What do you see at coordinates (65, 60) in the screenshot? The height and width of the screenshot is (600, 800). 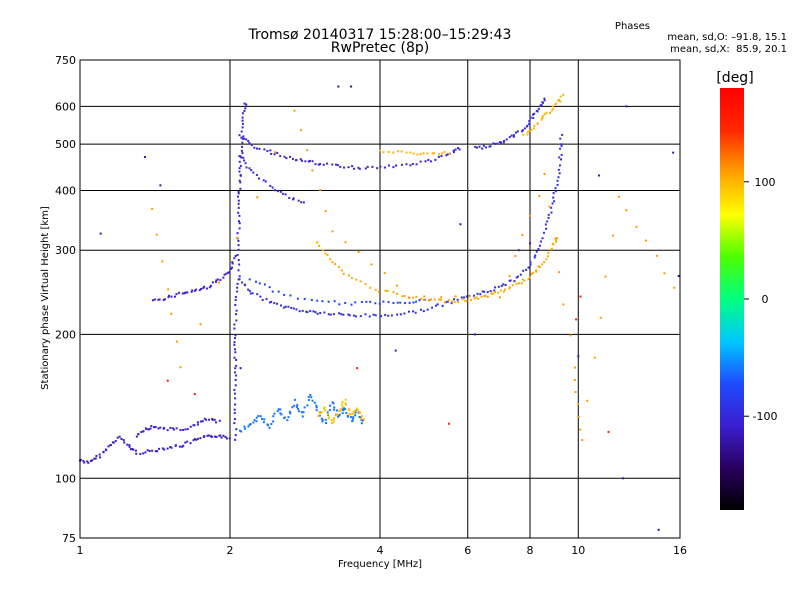 I see `y-tick-label: 750` at bounding box center [65, 60].